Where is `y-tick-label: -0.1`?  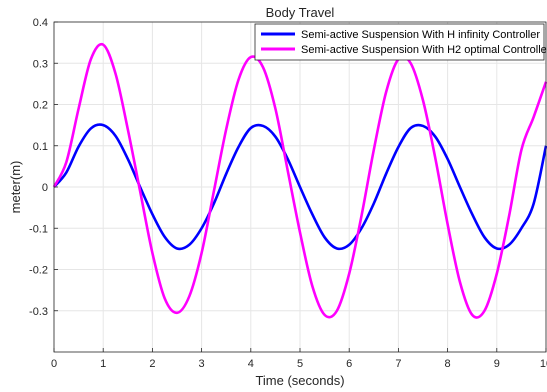 y-tick-label: -0.1 is located at coordinates (38, 229).